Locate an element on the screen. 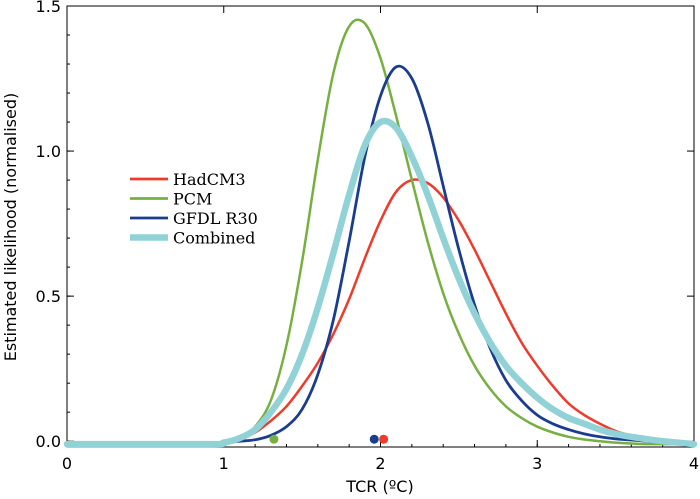  series-gfdl-r30-marker is located at coordinates (374, 439).